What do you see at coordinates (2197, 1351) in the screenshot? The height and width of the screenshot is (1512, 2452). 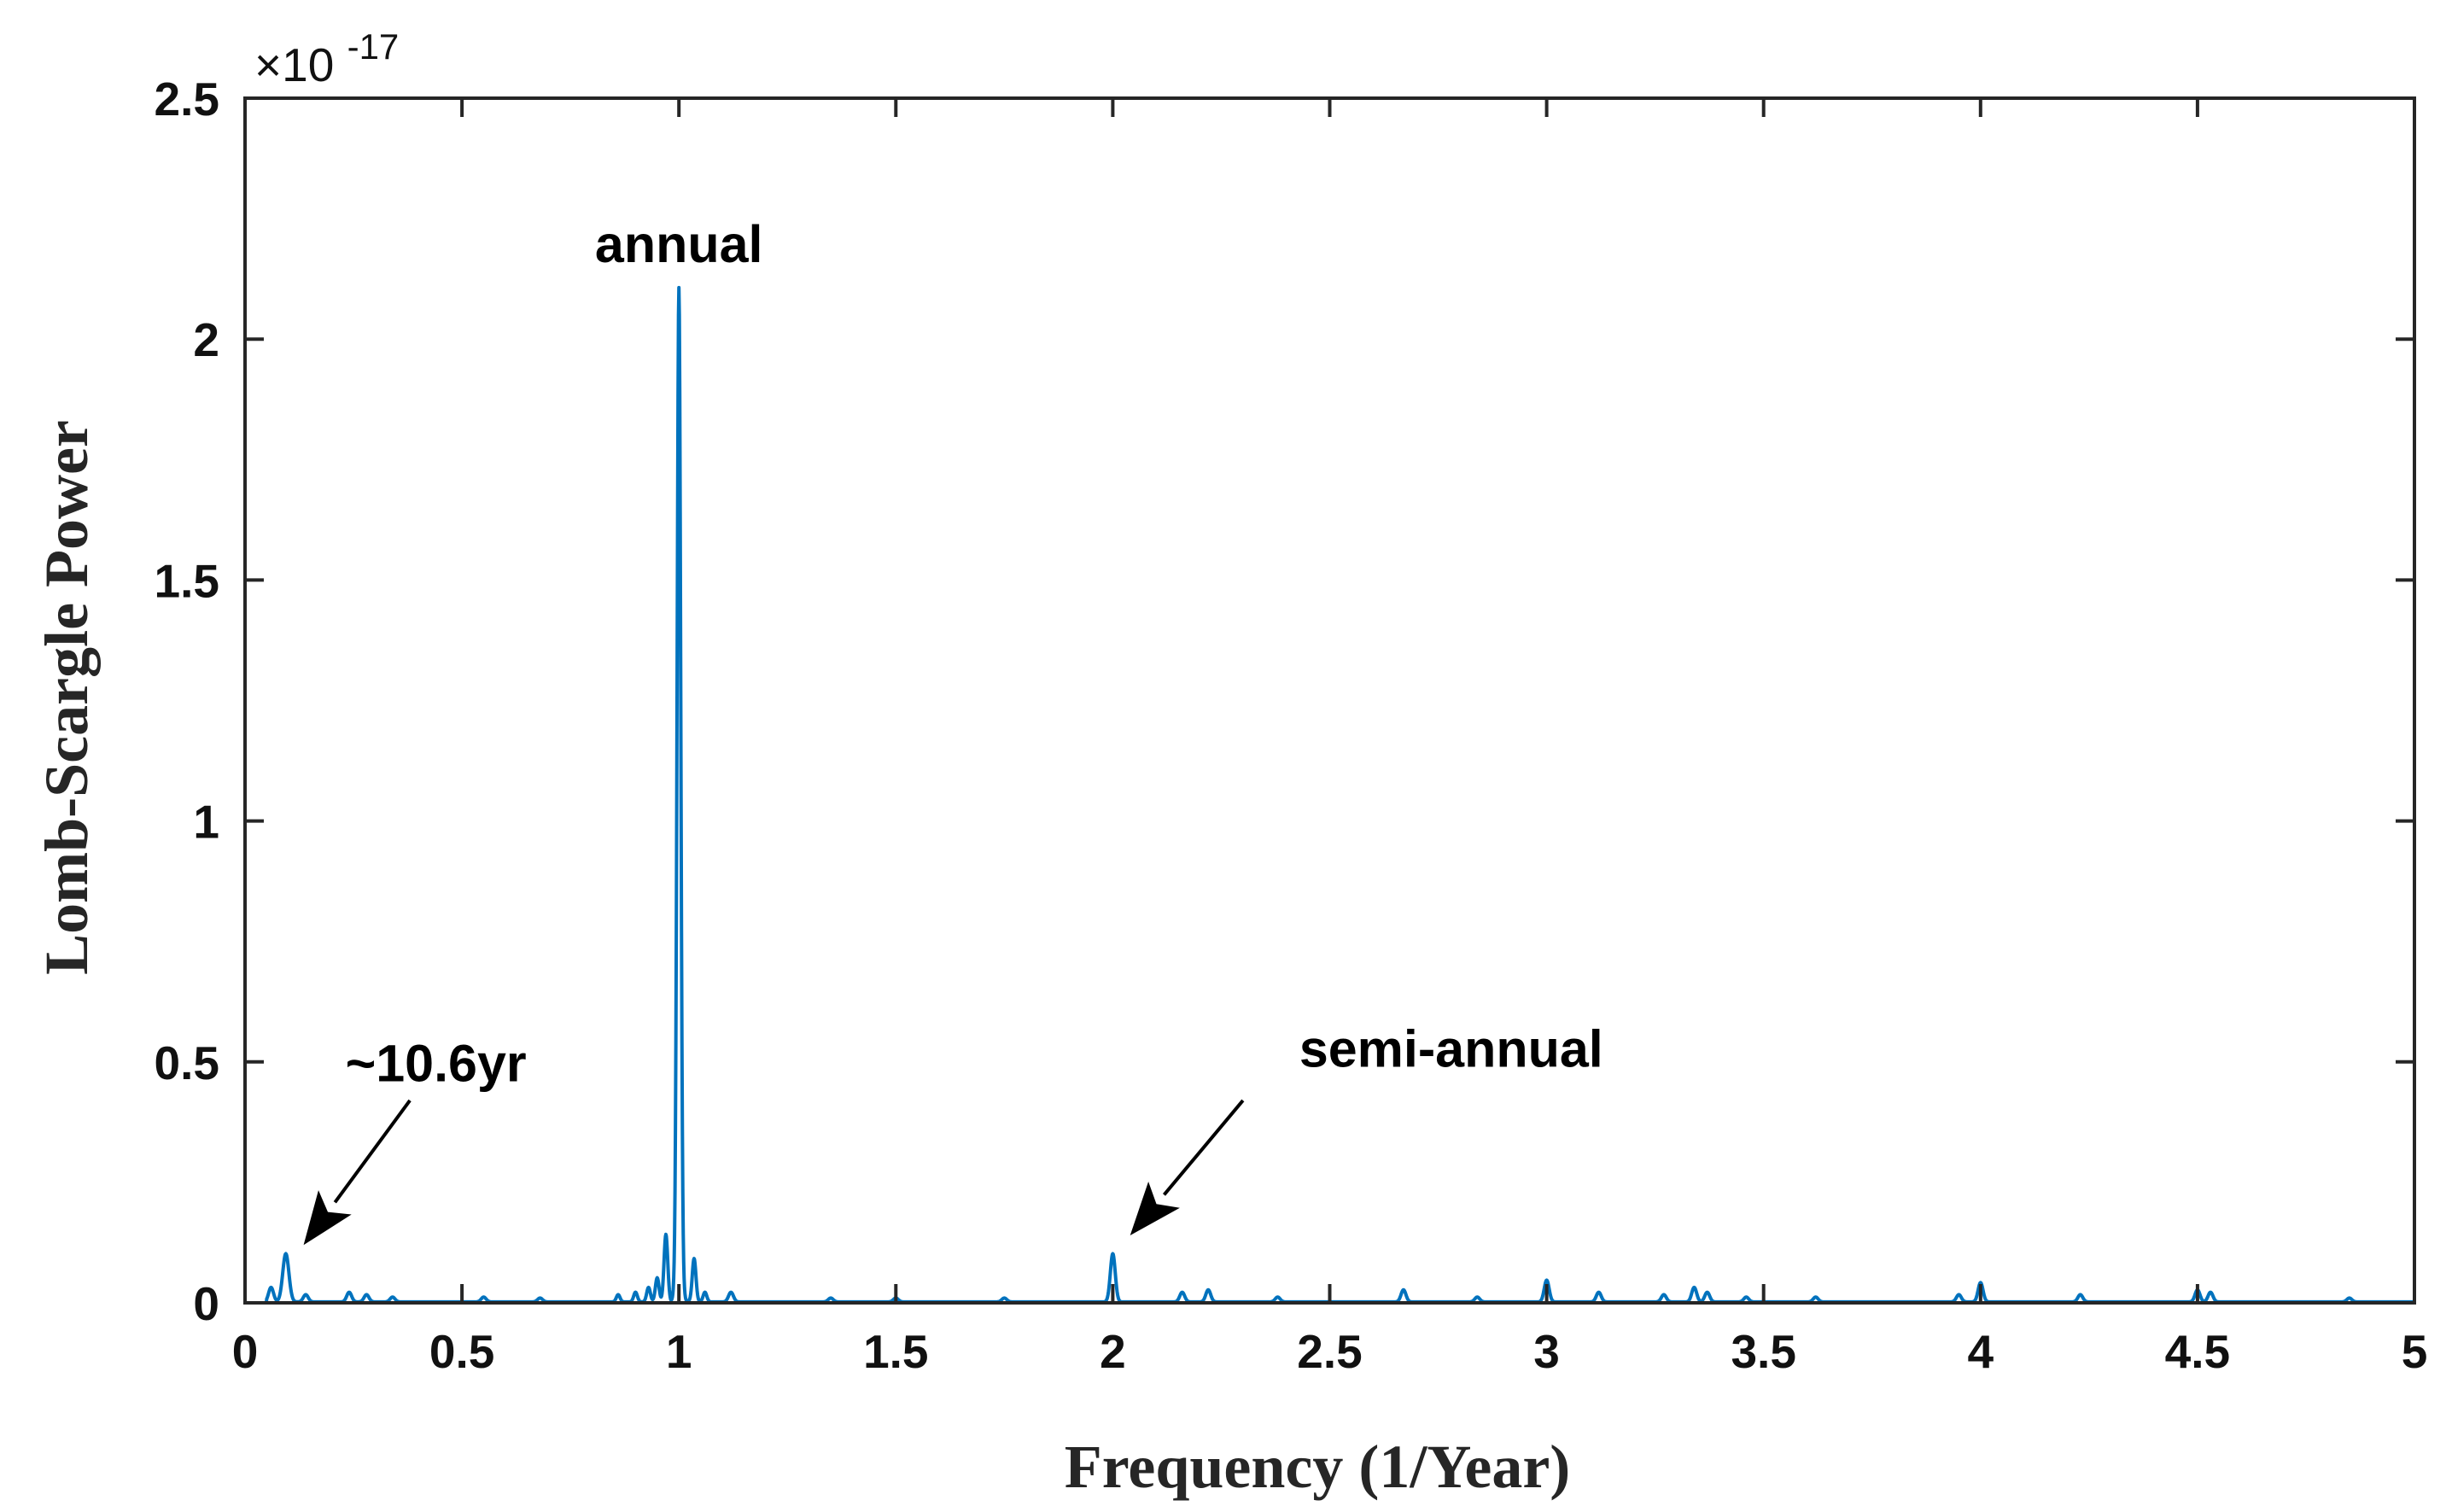 I see `x-tick-label: 4.5` at bounding box center [2197, 1351].